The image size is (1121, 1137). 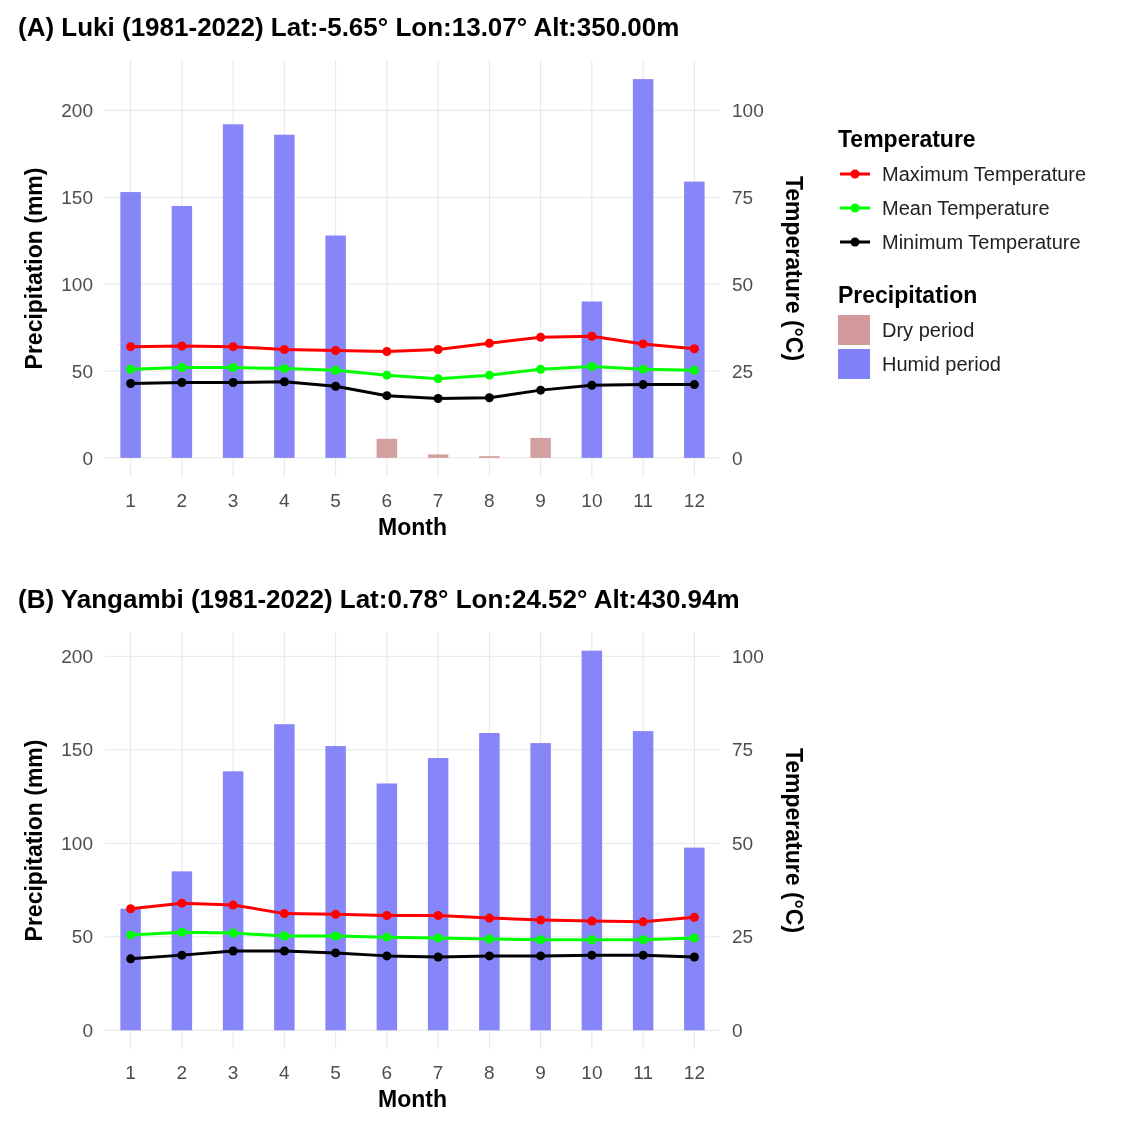 I want to click on y2-tick-label: 75, so click(x=743, y=750).